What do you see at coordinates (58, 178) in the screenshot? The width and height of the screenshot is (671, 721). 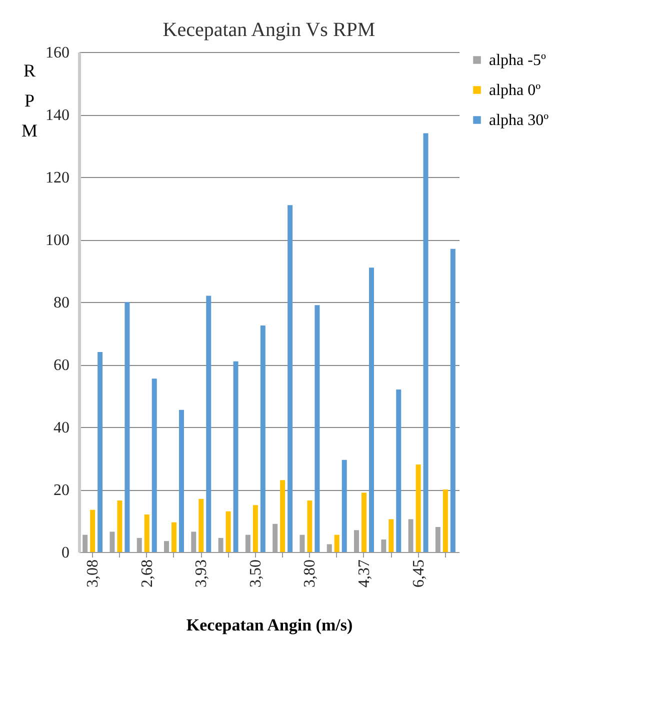 I see `y-tick-label: 120` at bounding box center [58, 178].